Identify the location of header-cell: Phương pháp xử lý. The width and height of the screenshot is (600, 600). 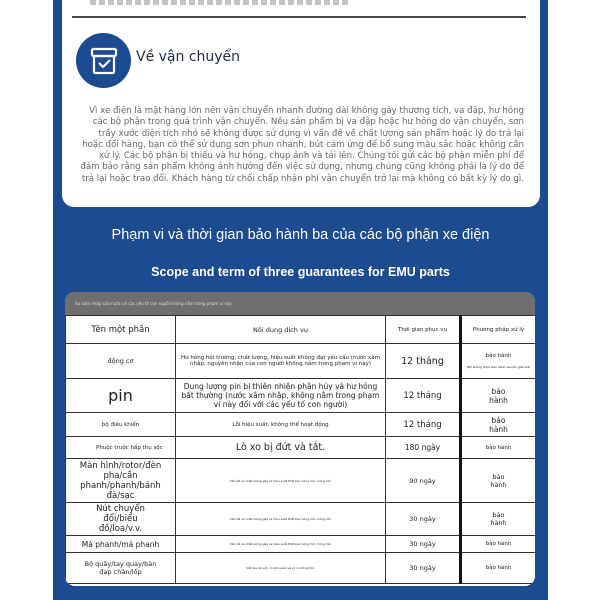
(497, 329).